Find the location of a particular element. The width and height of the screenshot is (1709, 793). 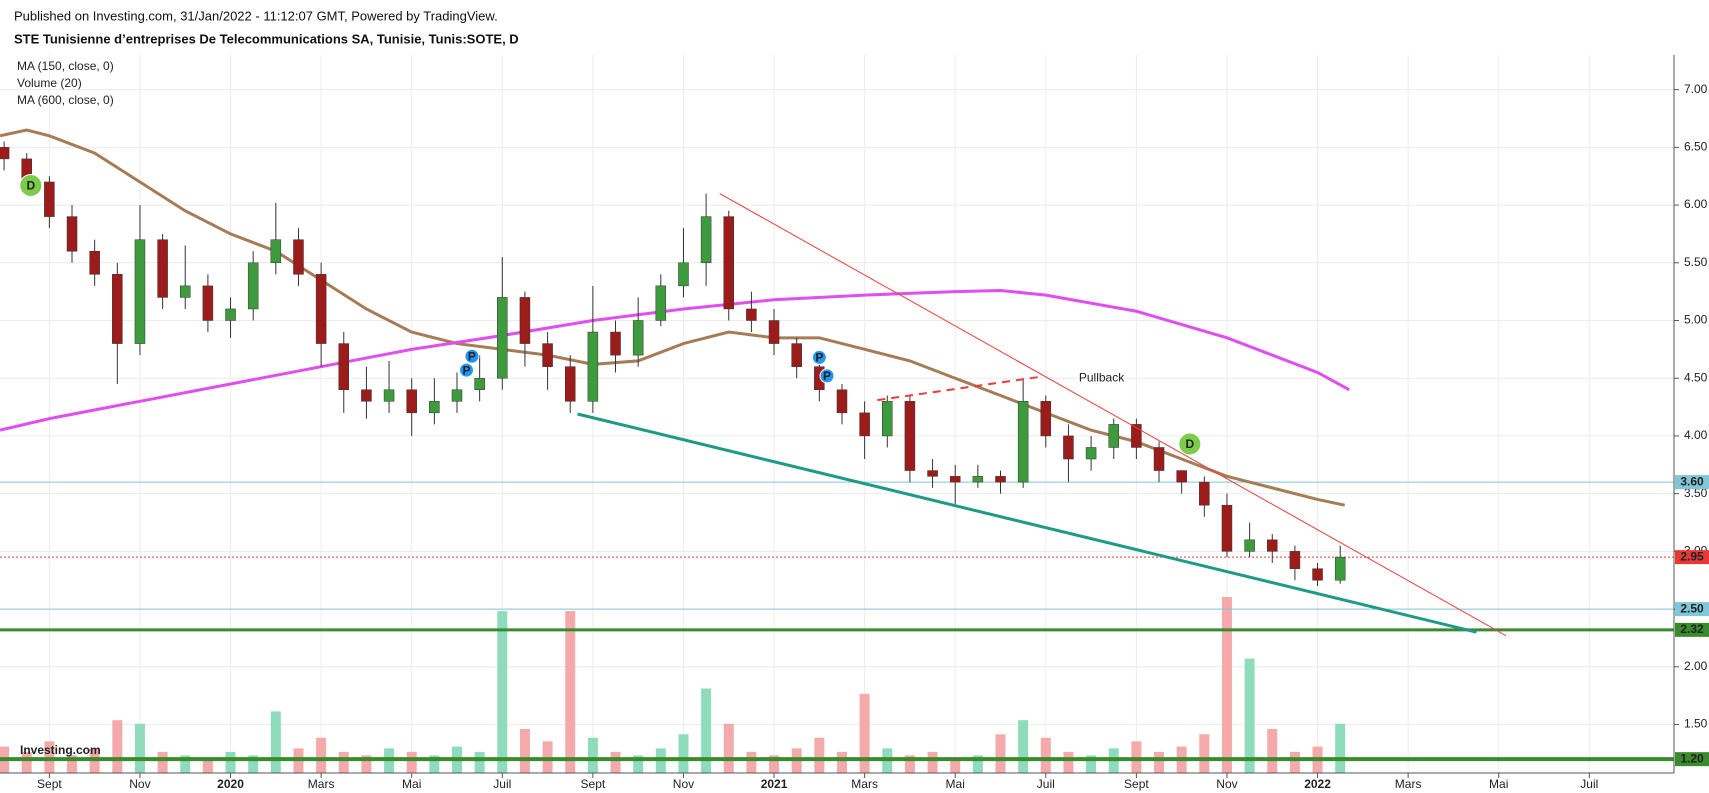

legend-entry: Volume (20) is located at coordinates (49, 83).